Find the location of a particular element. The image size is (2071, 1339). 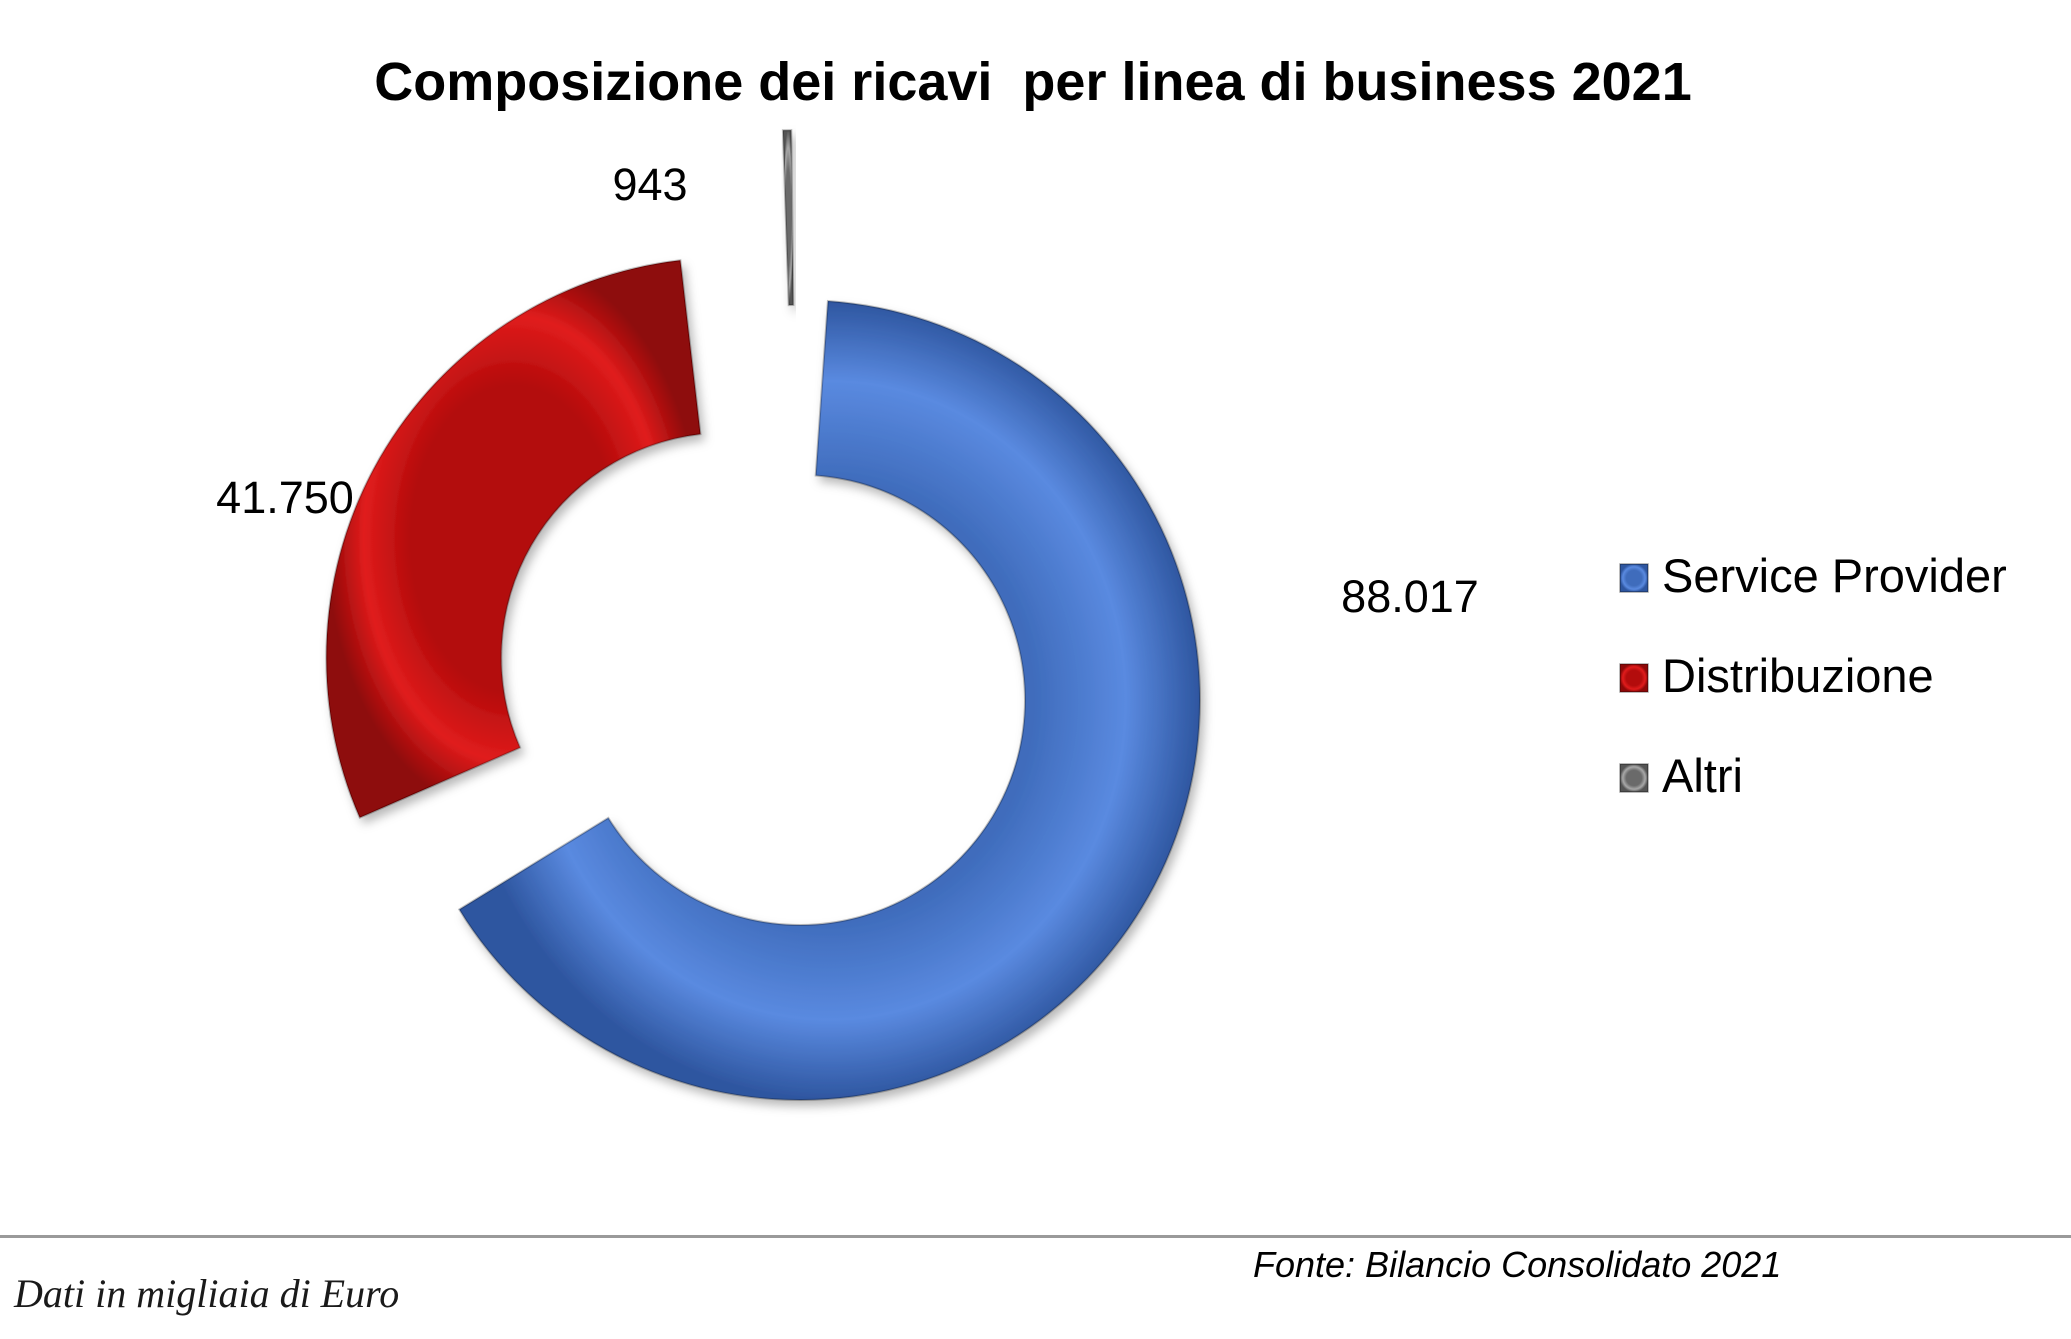

source-note: Fonte: Bilancio Consolidato 2021 is located at coordinates (1517, 1264).